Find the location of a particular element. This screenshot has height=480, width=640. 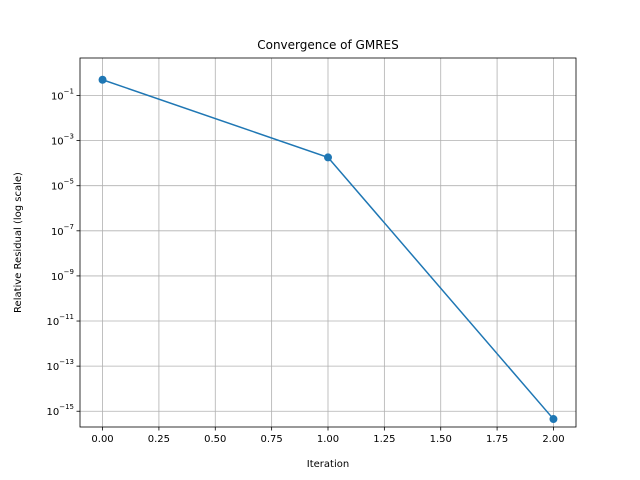

chart-title: Convergence of GMRES is located at coordinates (328, 45).